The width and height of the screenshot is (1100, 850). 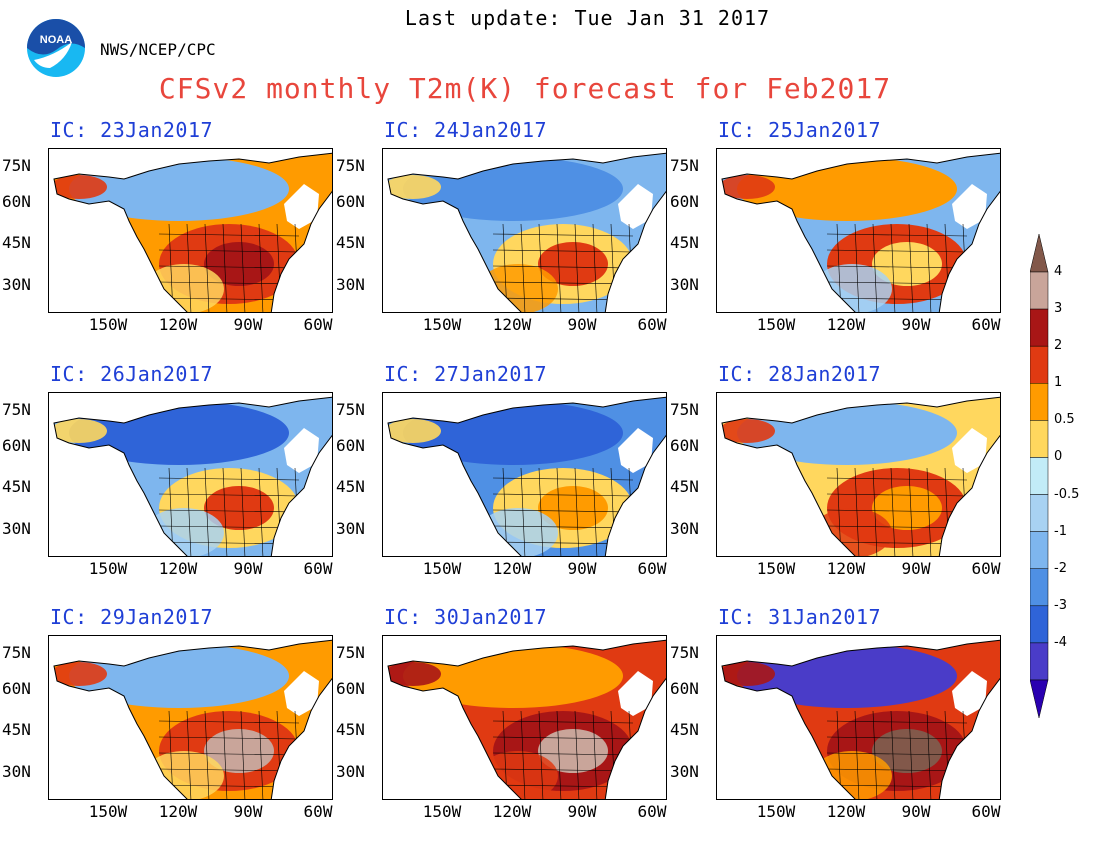 What do you see at coordinates (1060, 605) in the screenshot?
I see `colorbar-tick-label: -3` at bounding box center [1060, 605].